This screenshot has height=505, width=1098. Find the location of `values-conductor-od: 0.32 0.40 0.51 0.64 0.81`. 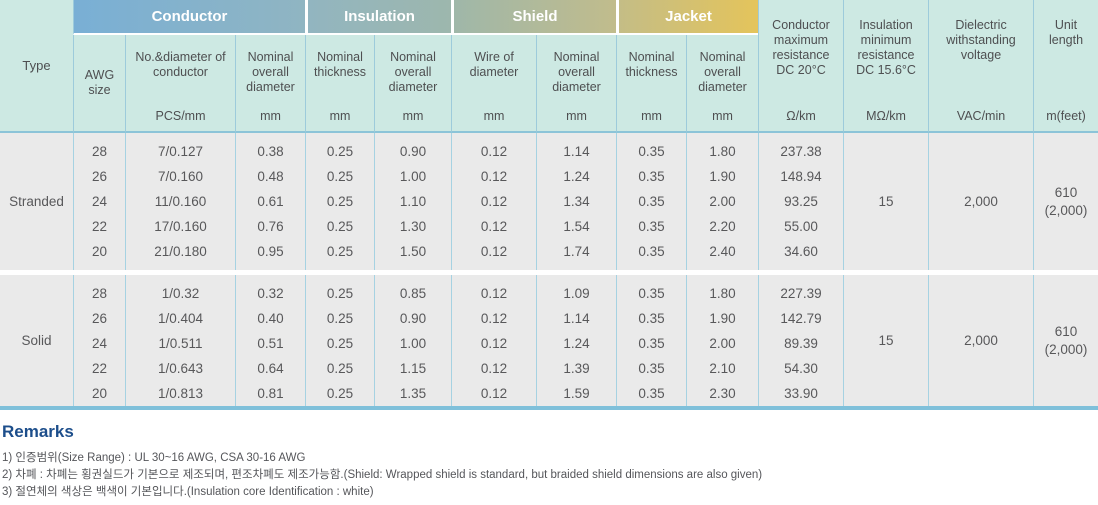

values-conductor-od: 0.32 0.40 0.51 0.64 0.81 is located at coordinates (270, 340).